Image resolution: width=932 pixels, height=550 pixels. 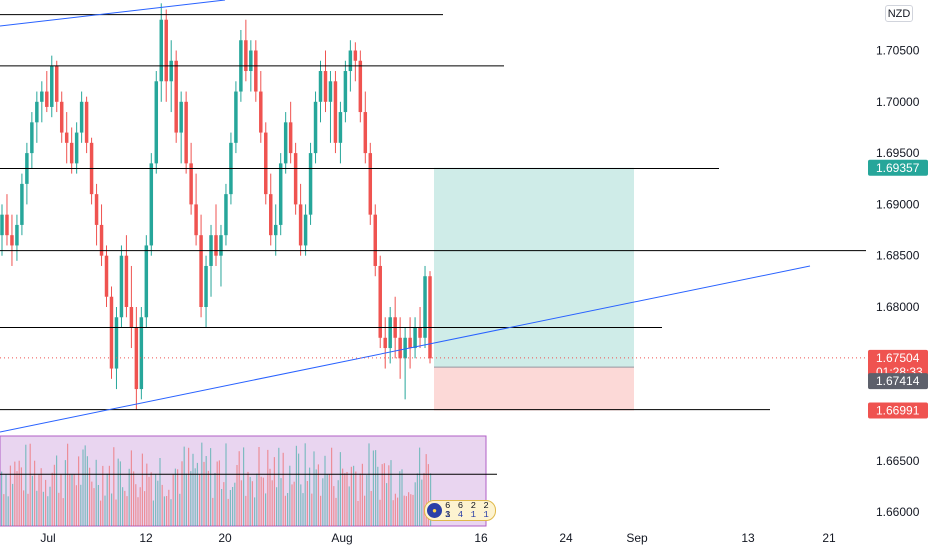 What do you see at coordinates (898, 51) in the screenshot?
I see `y-tick-label: 1.70500` at bounding box center [898, 51].